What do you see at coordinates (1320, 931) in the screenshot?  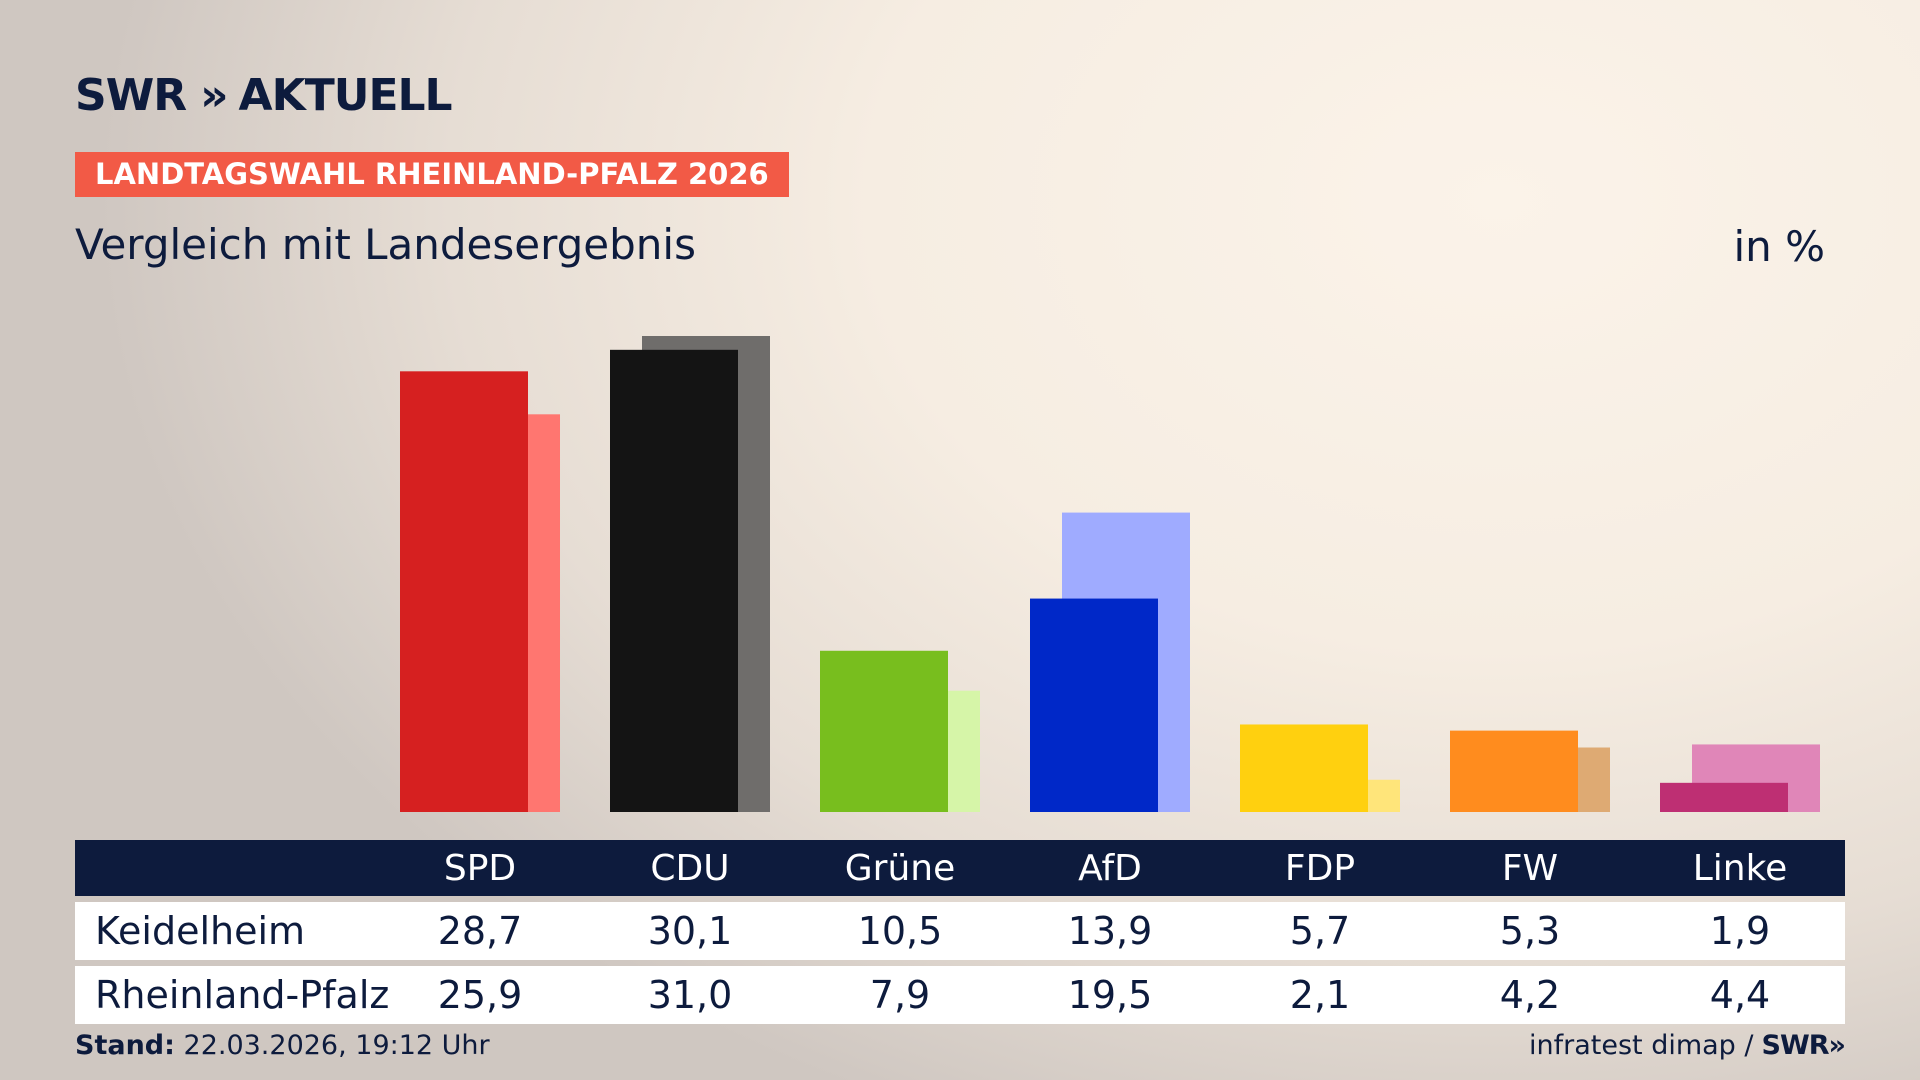 I see `table-cell: 5,7` at bounding box center [1320, 931].